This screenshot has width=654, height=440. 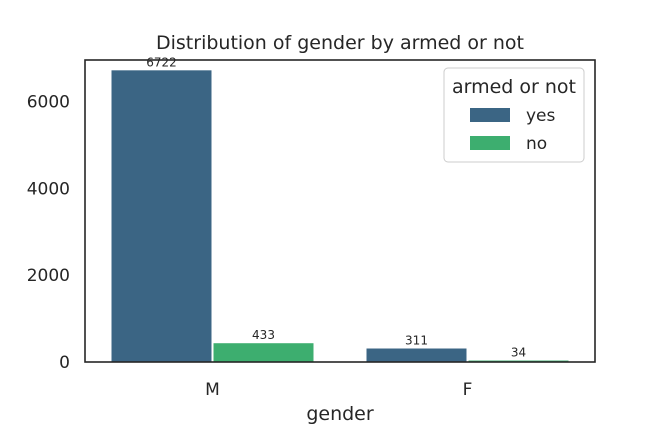 What do you see at coordinates (48, 103) in the screenshot?
I see `y-tick-label: 6000` at bounding box center [48, 103].